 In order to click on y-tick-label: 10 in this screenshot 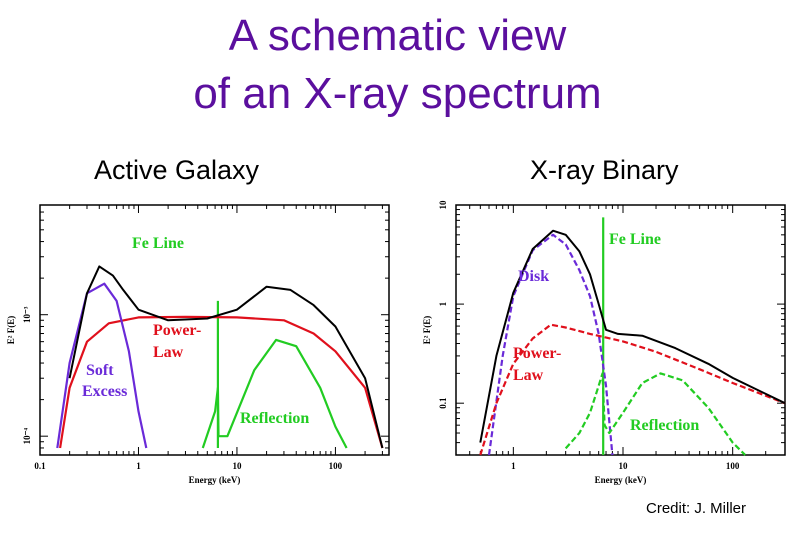, I will do `click(443, 205)`.